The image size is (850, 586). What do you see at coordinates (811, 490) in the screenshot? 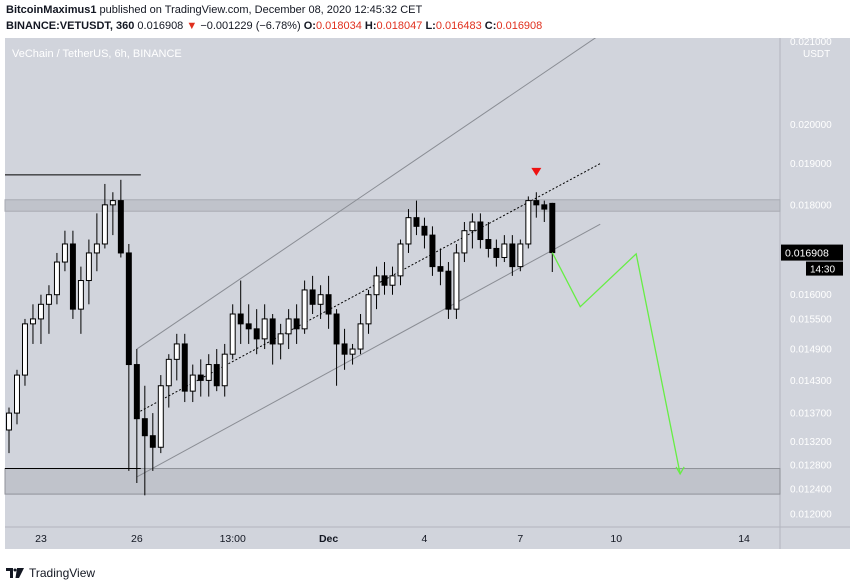
I see `y-tick-label: 0.012400` at bounding box center [811, 490].